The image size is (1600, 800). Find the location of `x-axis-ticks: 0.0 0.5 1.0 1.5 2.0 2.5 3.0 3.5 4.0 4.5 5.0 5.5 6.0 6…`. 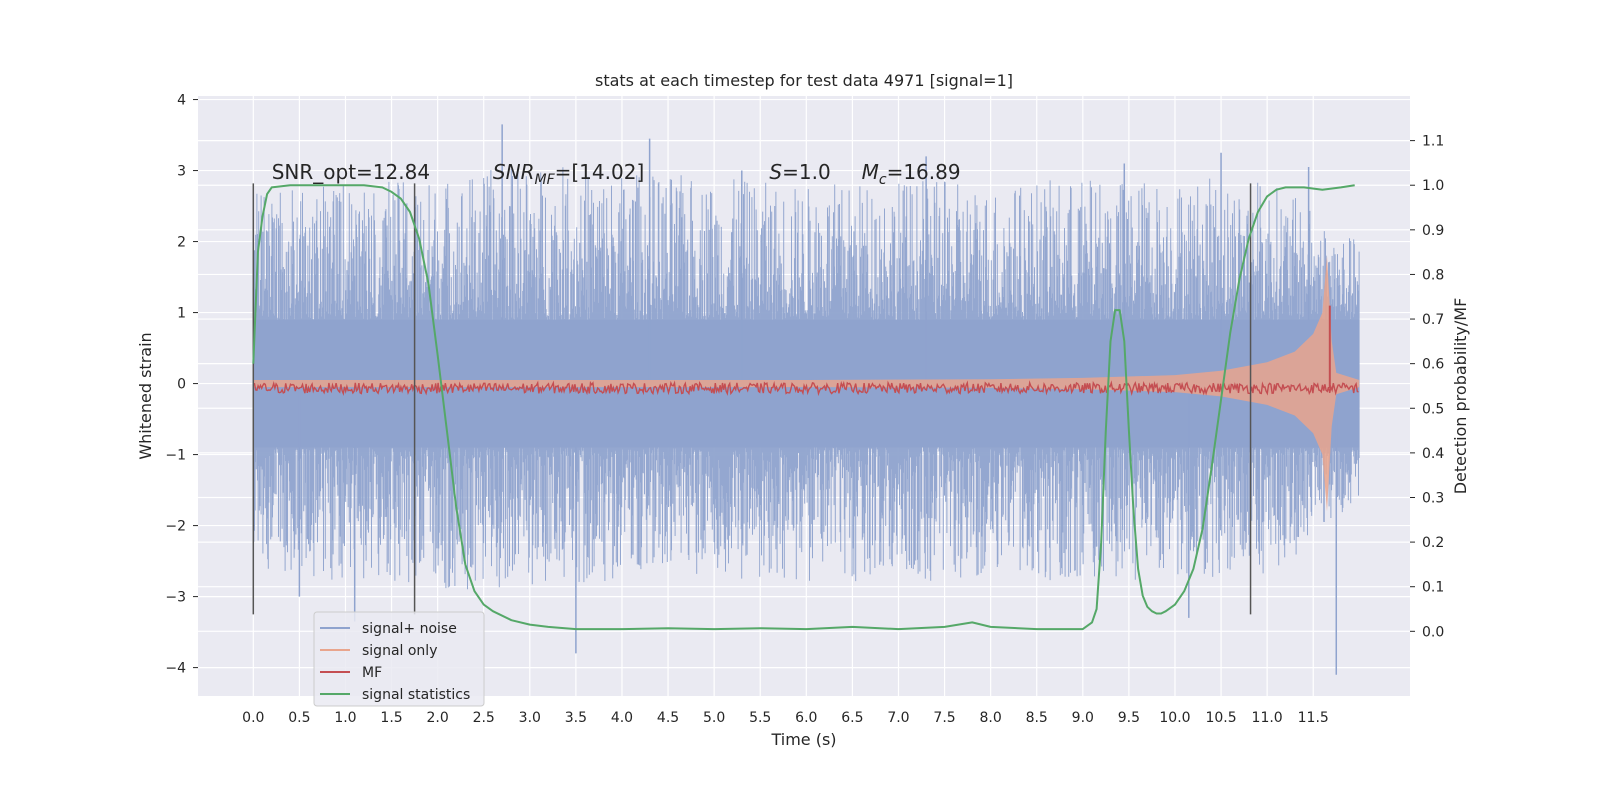

x-axis-ticks: 0.0 0.5 1.0 1.5 2.0 2.5 3.0 3.5 4.0 4.5 5.0 5.5 6.0 6… is located at coordinates (785, 718).